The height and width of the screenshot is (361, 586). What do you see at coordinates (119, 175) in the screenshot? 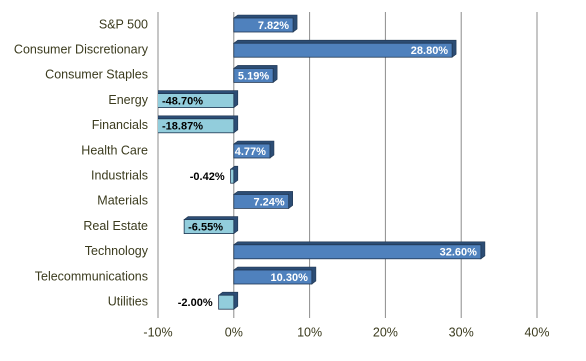
I see `y-tick-label: Industrials` at bounding box center [119, 175].